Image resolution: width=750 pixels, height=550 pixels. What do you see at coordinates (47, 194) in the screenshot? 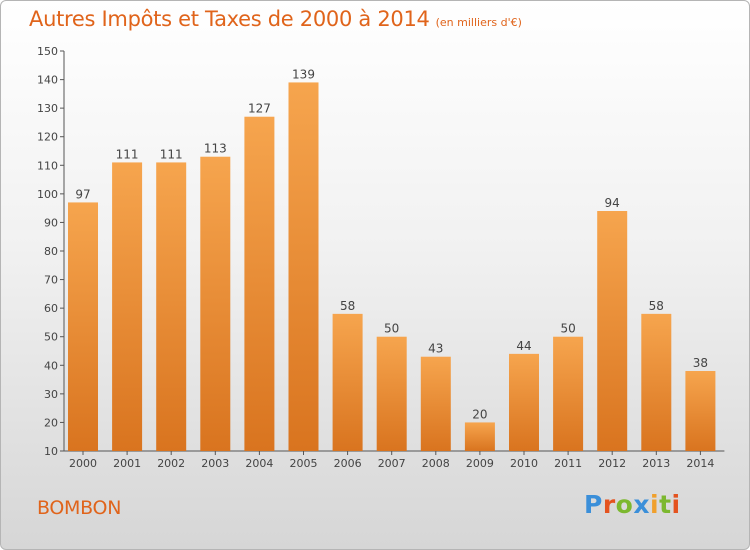
I see `y-tick-label: 100` at bounding box center [47, 194].